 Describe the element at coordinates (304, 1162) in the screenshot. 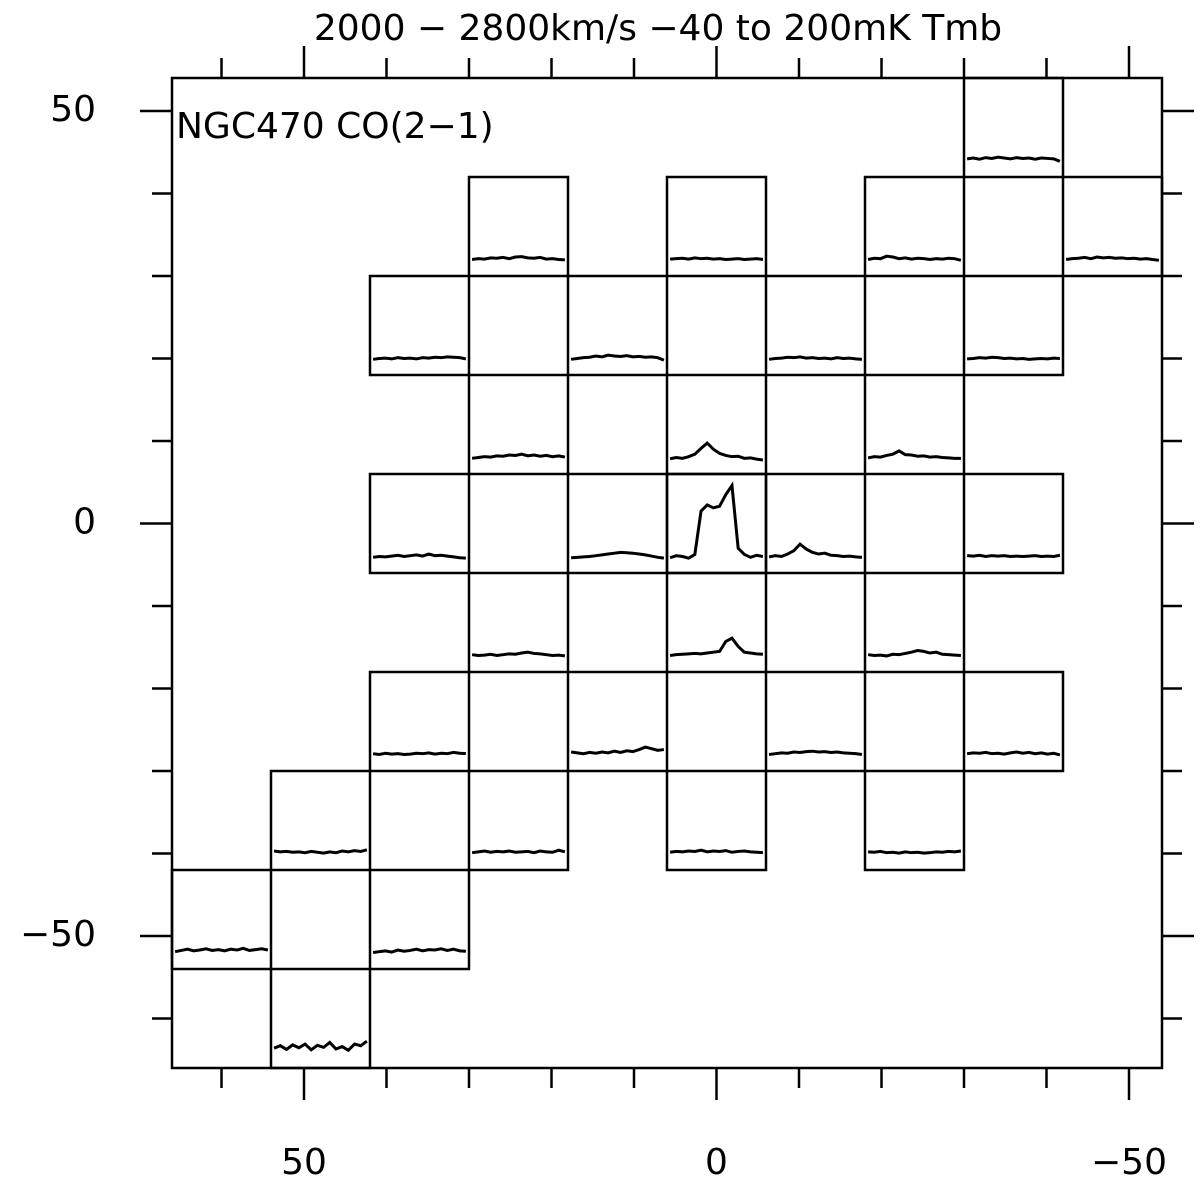

I see `x-tick-label: 50` at that location.